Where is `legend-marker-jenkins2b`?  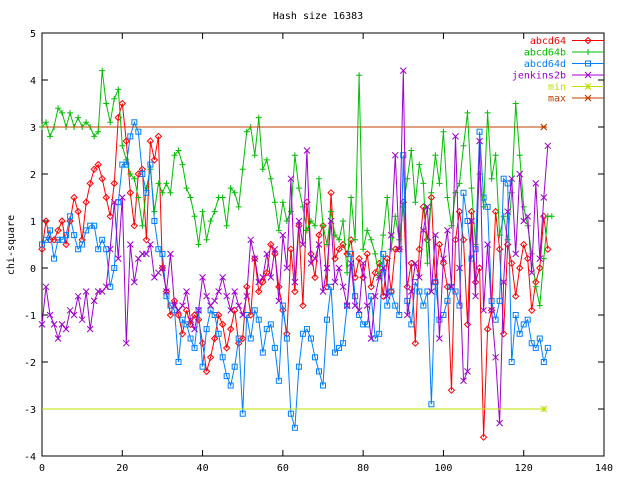
legend-marker-jenkins2b is located at coordinates (588, 75).